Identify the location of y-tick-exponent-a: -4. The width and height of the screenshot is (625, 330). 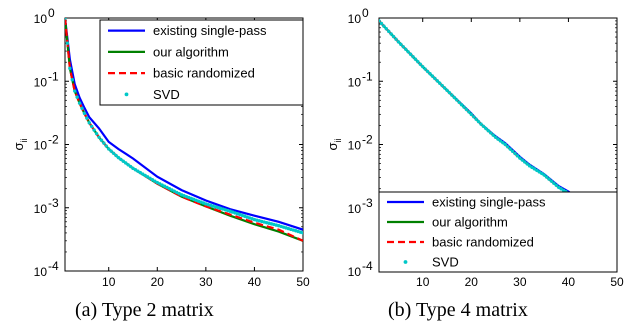
(53, 266).